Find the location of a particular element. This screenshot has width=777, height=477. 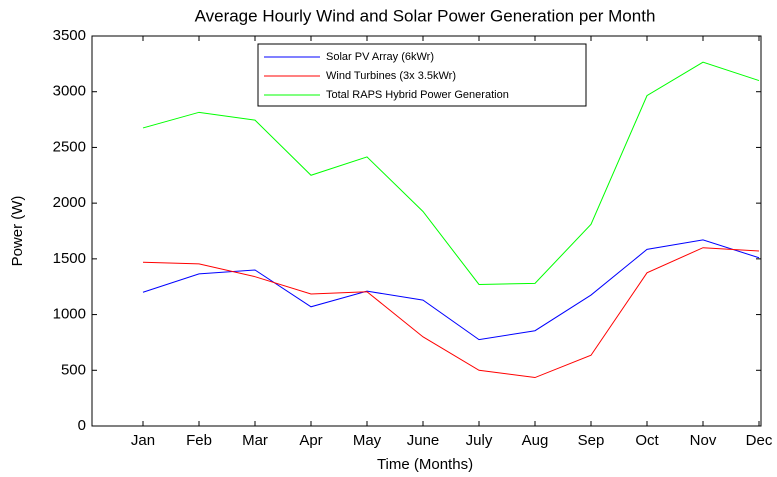

x-tick-label: June is located at coordinates (423, 440).